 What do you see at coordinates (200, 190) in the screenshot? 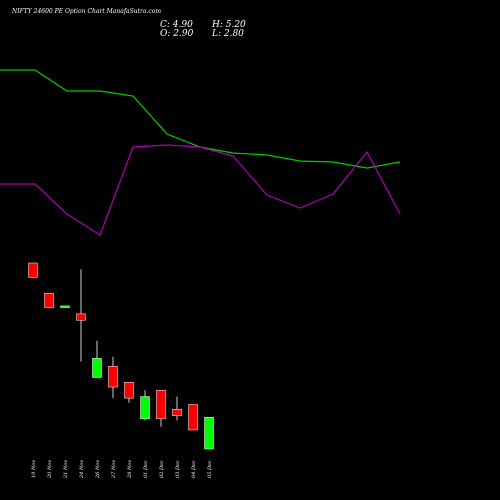
I see `purple-indicator-line` at bounding box center [200, 190].